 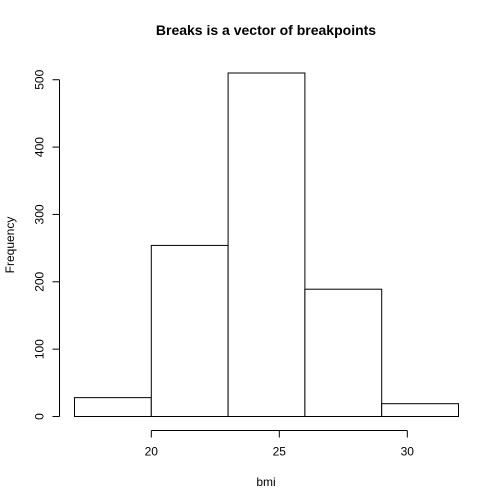 What do you see at coordinates (40, 416) in the screenshot?
I see `y-tick-label: 0` at bounding box center [40, 416].